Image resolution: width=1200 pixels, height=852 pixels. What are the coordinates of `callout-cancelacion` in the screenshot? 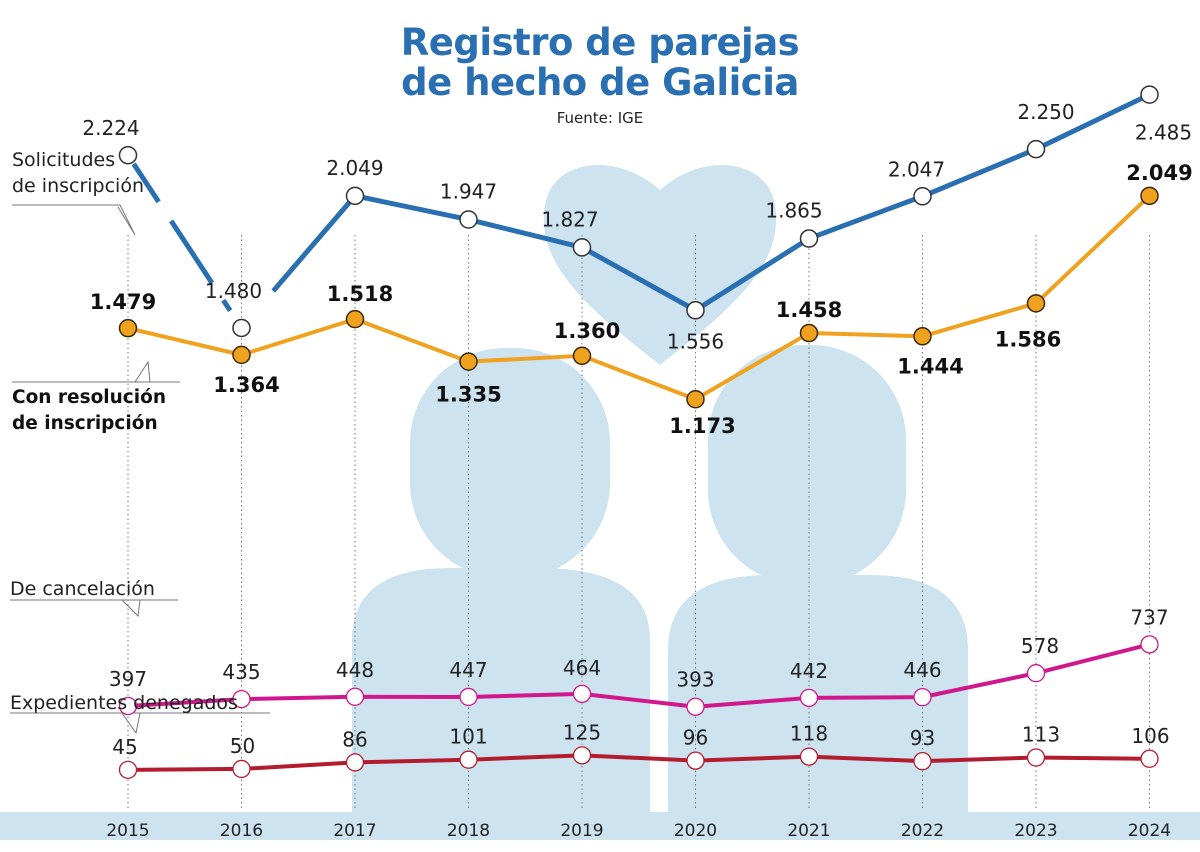 It's located at (94, 608).